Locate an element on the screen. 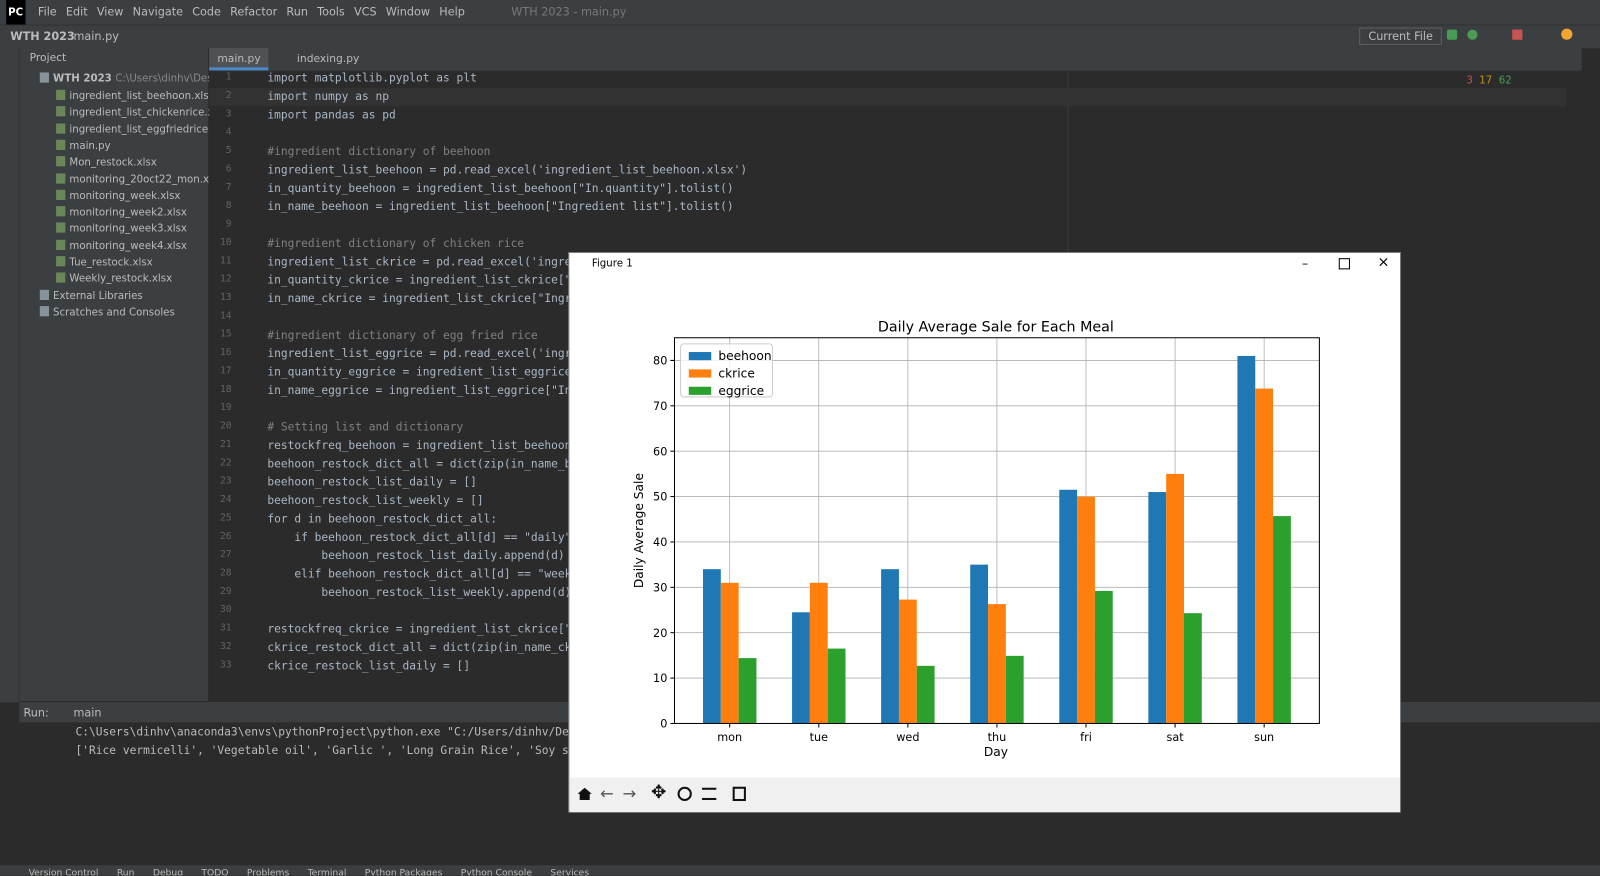 The height and width of the screenshot is (876, 1600). tree-file: Weekly_restock.xlsx is located at coordinates (114, 278).